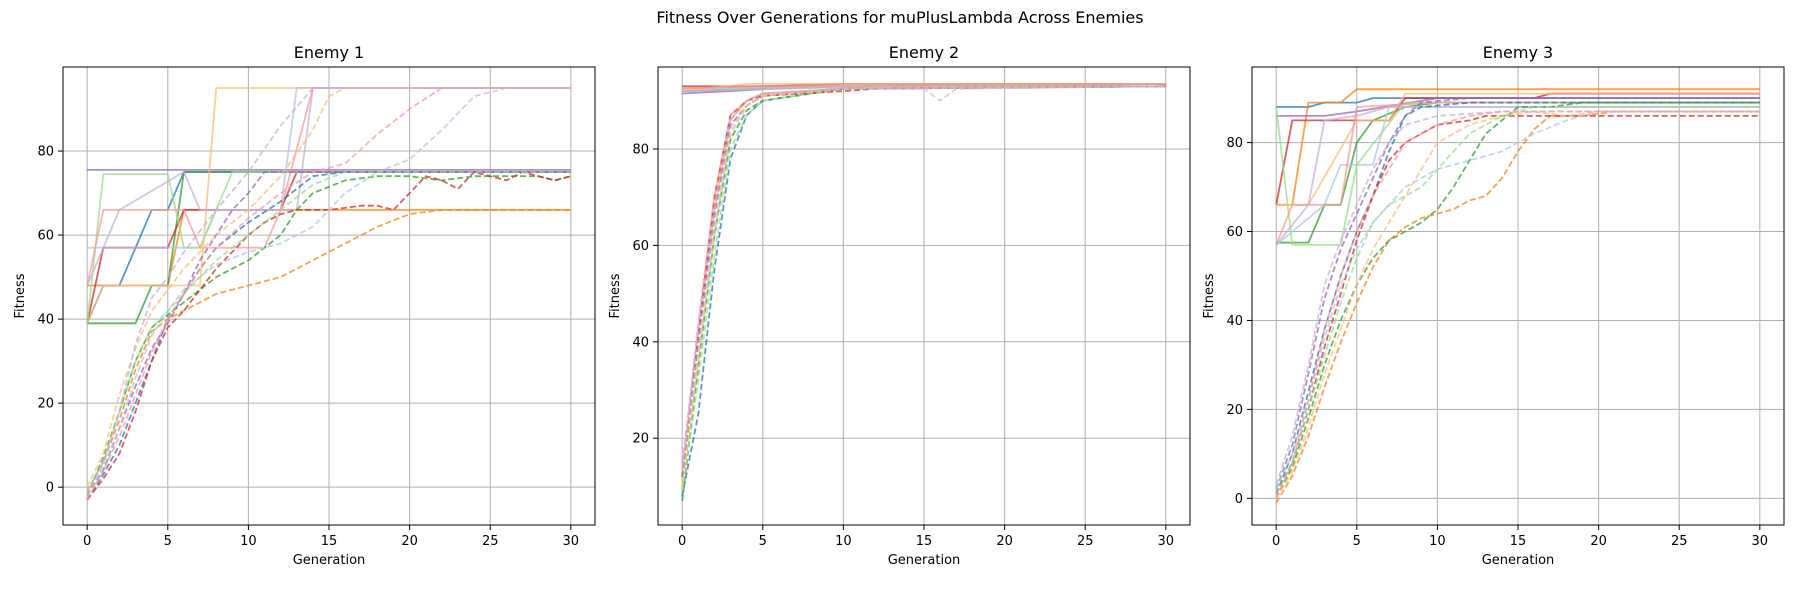 This screenshot has height=600, width=1800. I want to click on chart-title: Enemy 2, so click(924, 52).